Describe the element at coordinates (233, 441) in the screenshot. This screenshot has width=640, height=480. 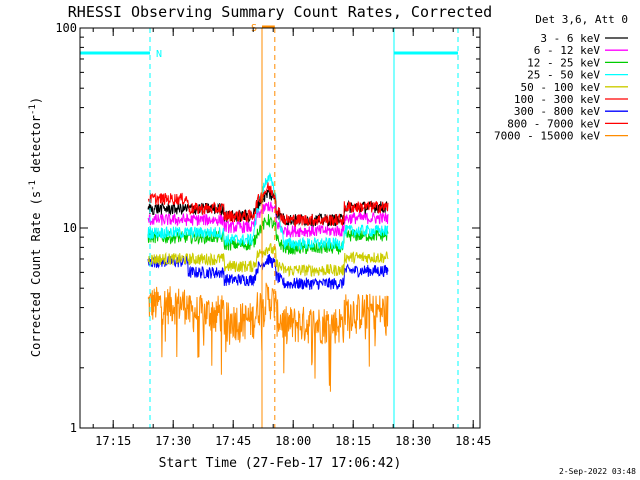
I see `x-tick-label-2: 17:45` at that location.